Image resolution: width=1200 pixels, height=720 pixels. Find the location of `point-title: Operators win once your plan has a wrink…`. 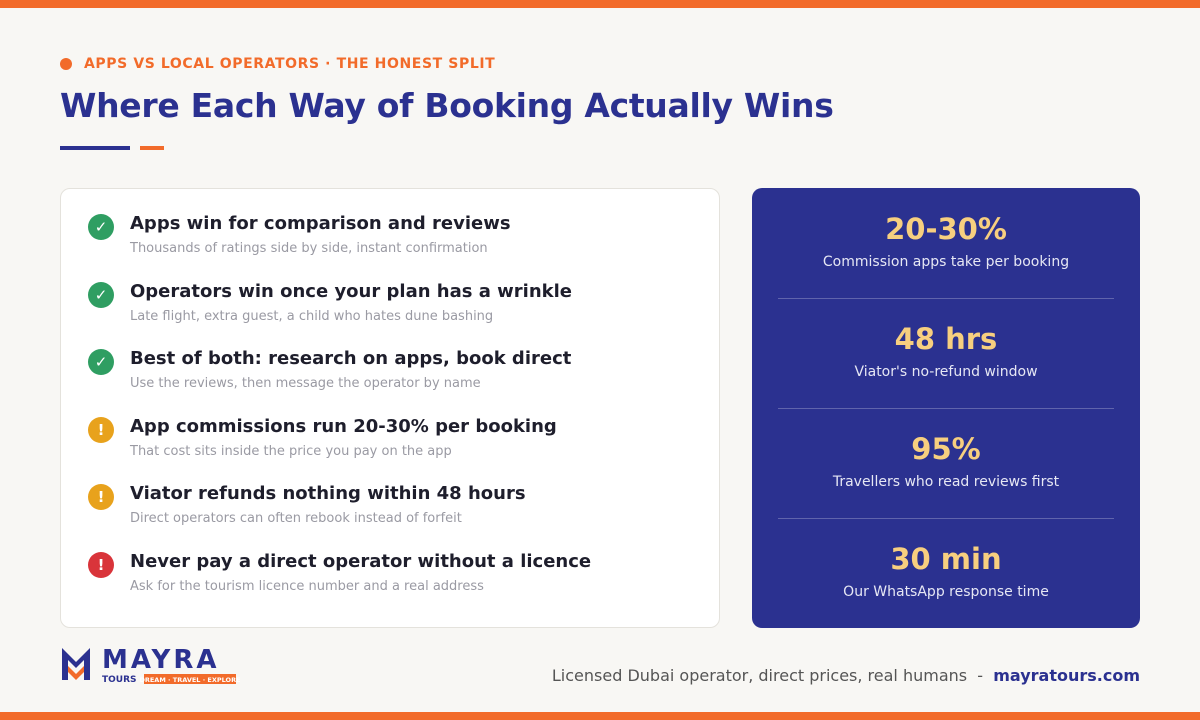

point-title: Operators win once your plan has a wrink… is located at coordinates (351, 291).